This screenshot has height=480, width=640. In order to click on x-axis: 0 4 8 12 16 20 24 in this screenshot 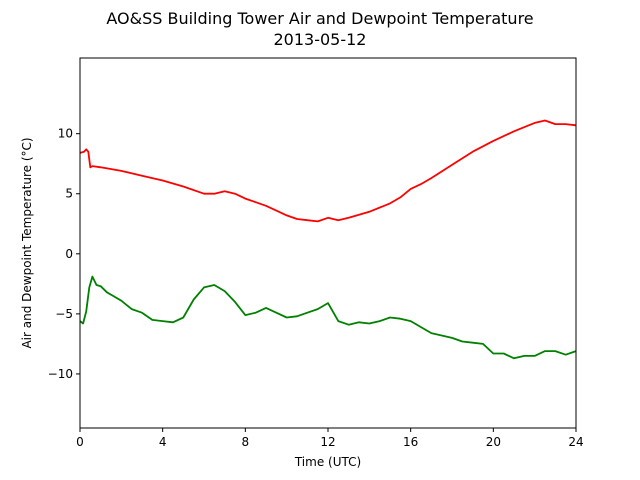, I will do `click(330, 438)`.